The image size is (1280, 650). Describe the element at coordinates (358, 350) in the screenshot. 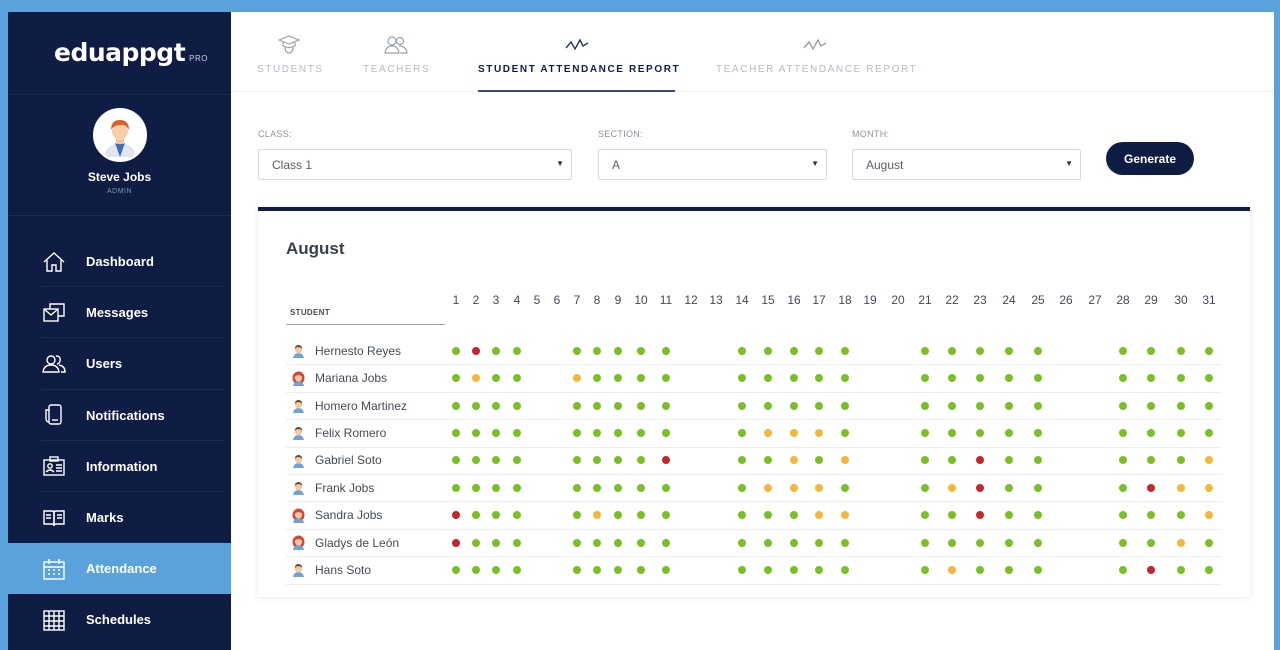

I see `student-name: Hernesto Reyes` at that location.